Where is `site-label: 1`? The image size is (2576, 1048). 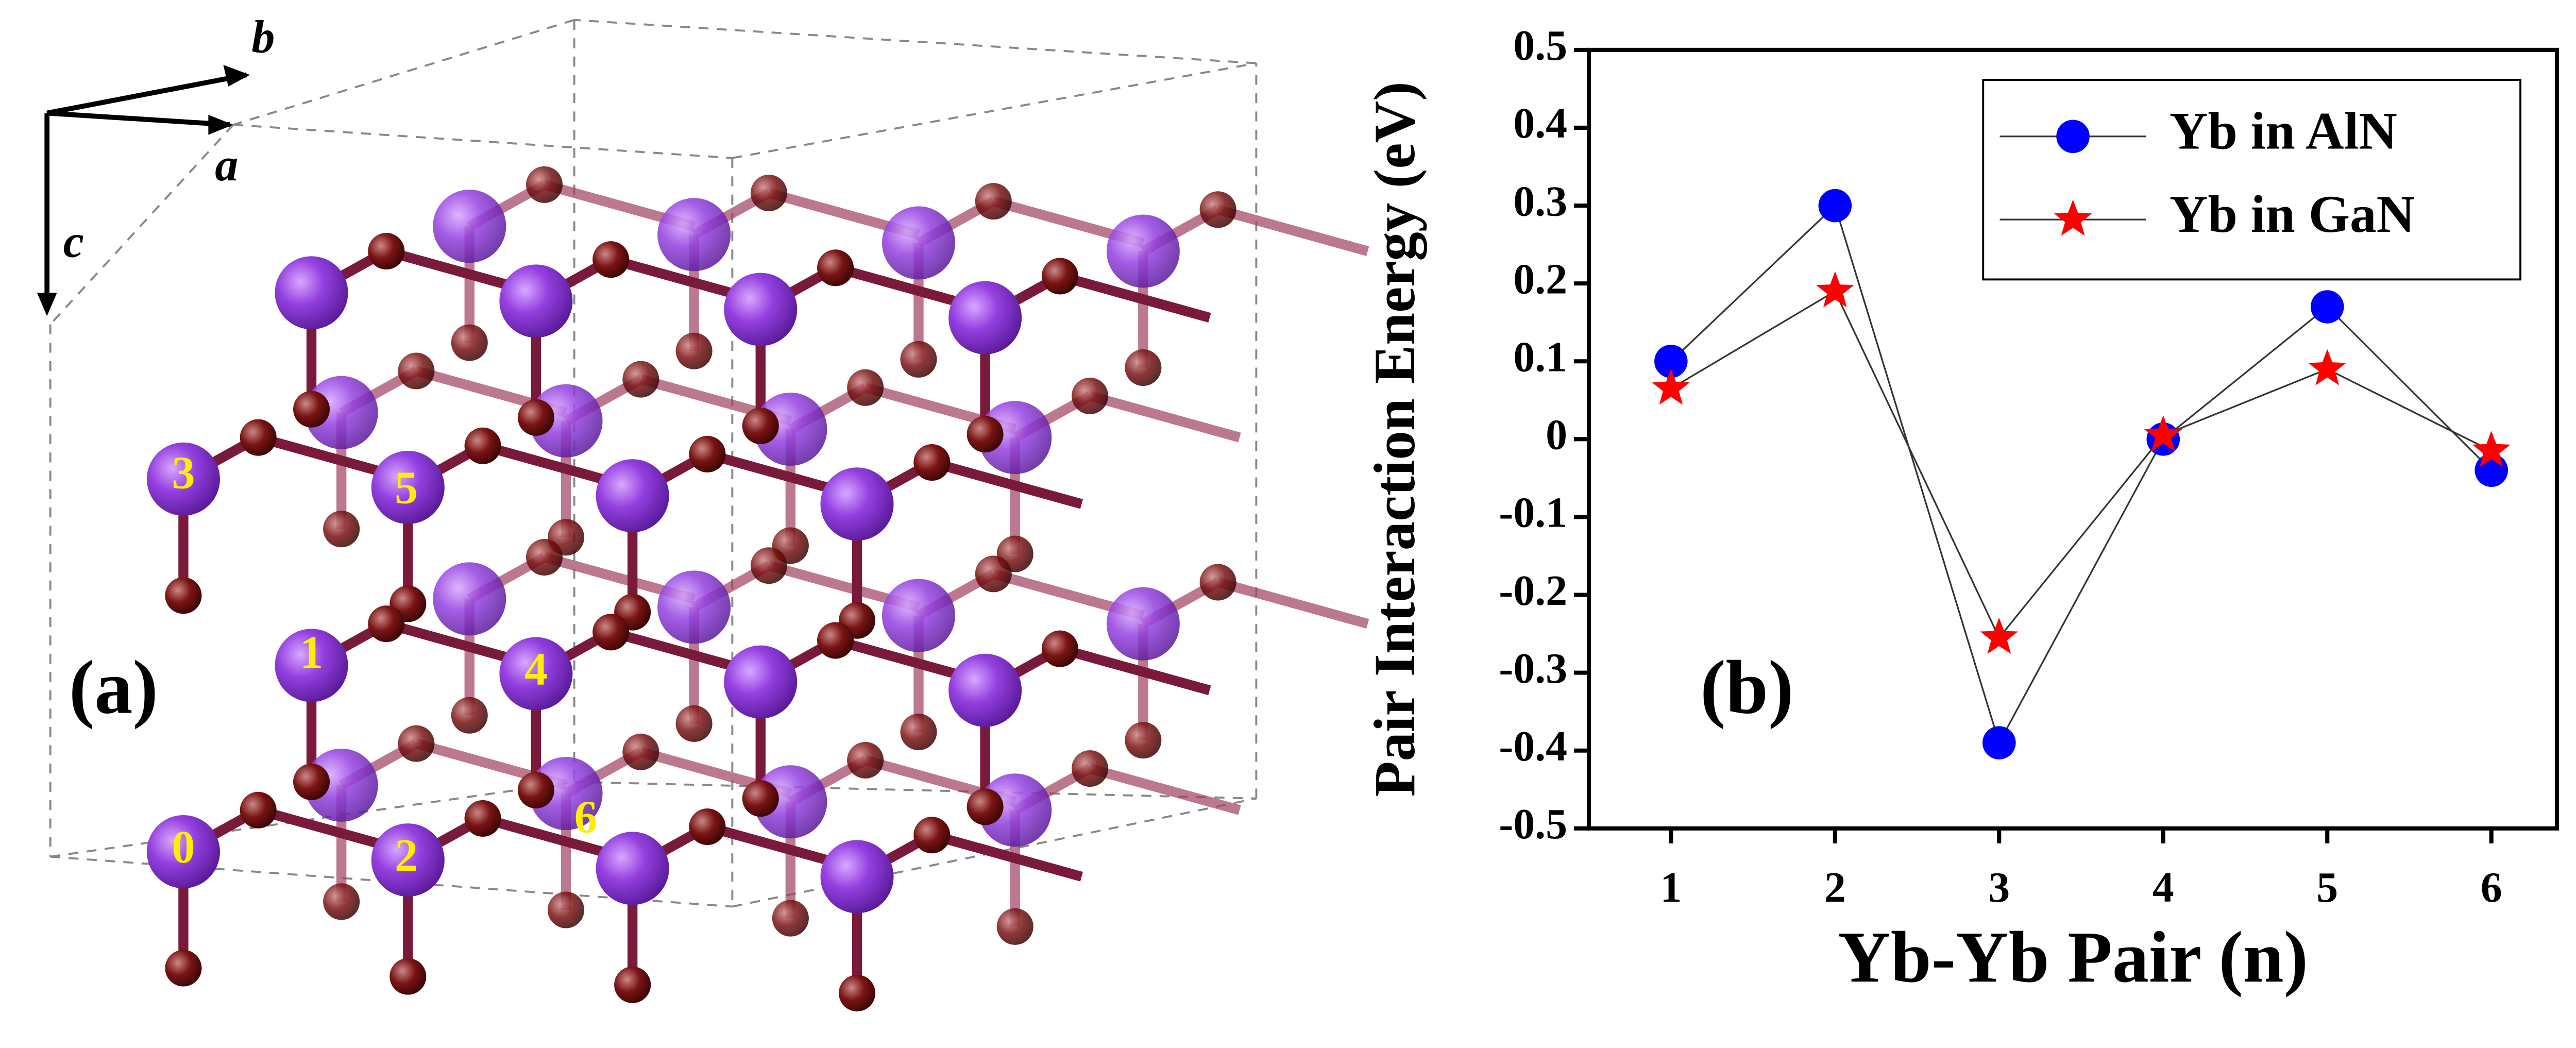
site-label: 1 is located at coordinates (311, 652).